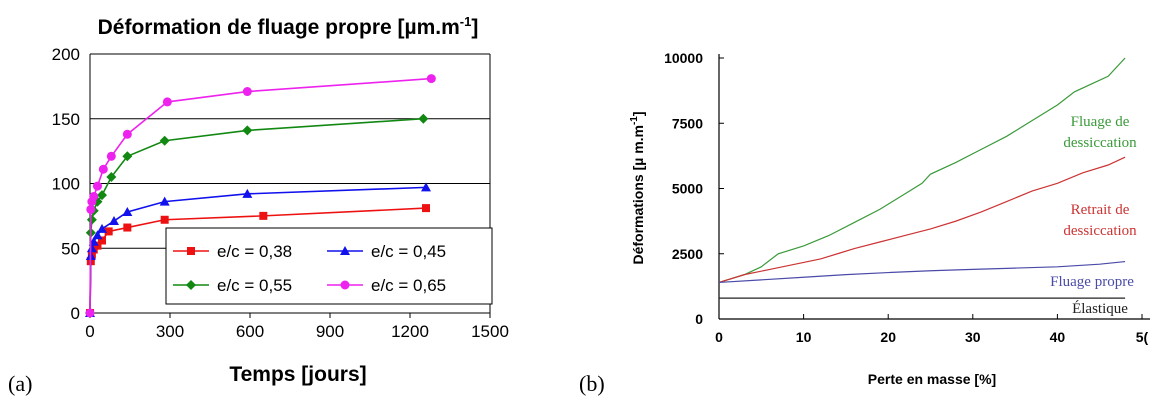  I want to click on panel-a-legend-item-e-c-0-45: e/c = 0,45, so click(386, 251).